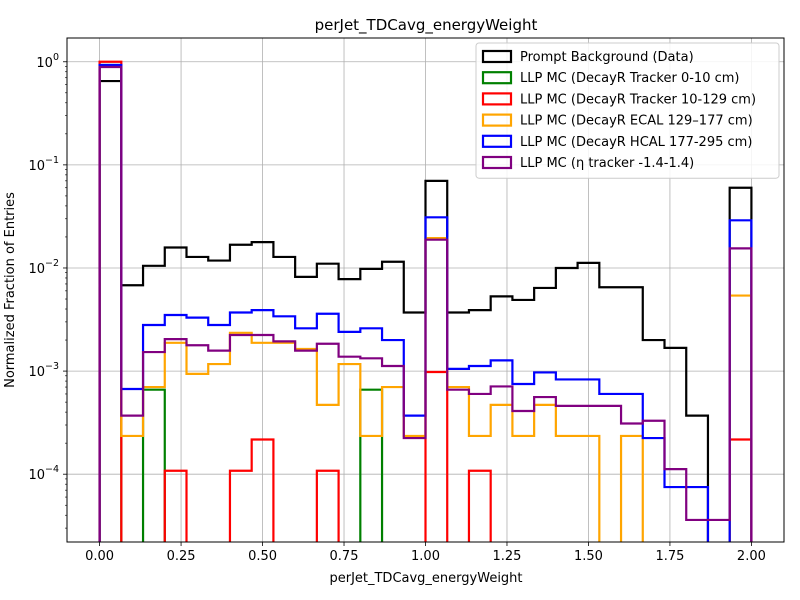 This screenshot has width=800, height=600. I want to click on x-tick-label: 1.25, so click(507, 556).